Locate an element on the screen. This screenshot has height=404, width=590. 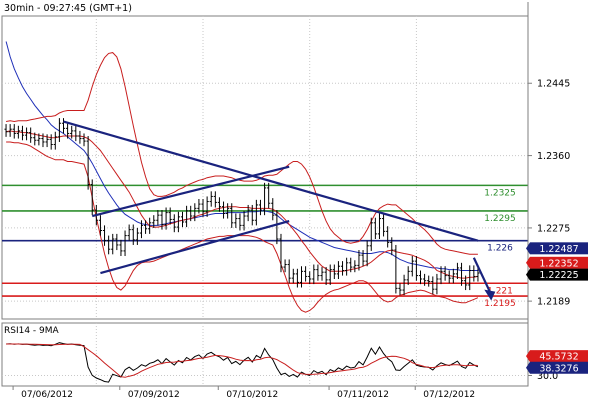
indicator-line-rsi is located at coordinates (242, 362).